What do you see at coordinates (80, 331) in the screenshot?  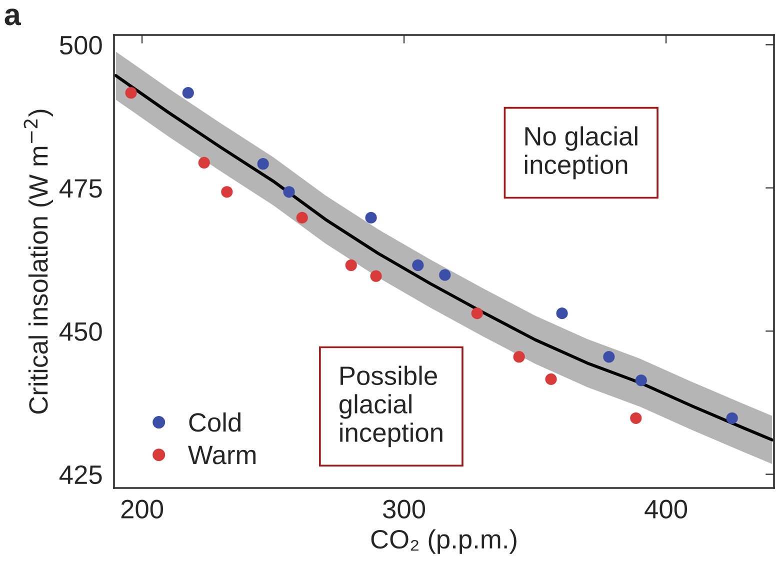 I see `y-tick-label: 450` at bounding box center [80, 331].